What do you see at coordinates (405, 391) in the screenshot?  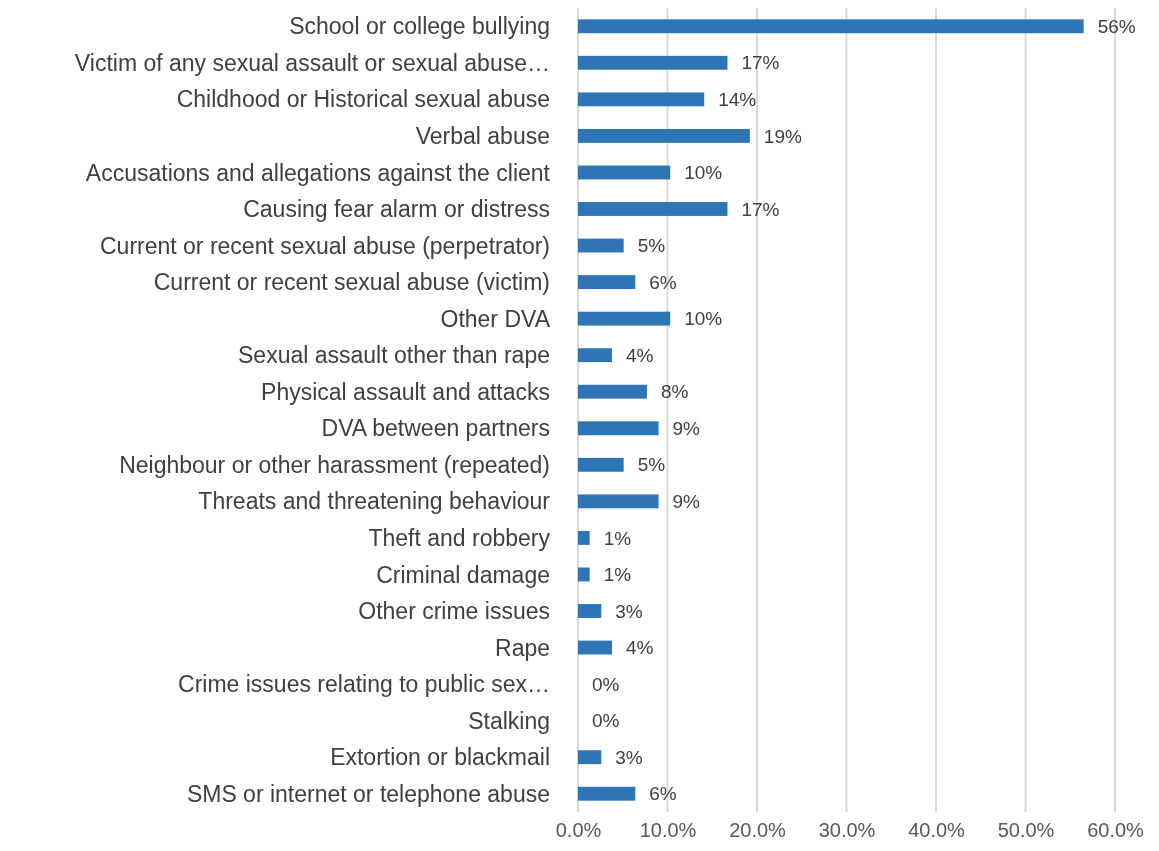 I see `y-tick-label: Physical assault and attacks` at bounding box center [405, 391].